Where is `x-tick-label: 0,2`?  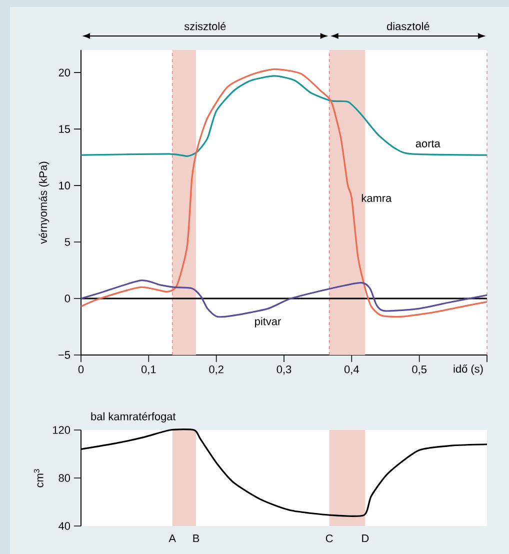
x-tick-label: 0,2 is located at coordinates (216, 370).